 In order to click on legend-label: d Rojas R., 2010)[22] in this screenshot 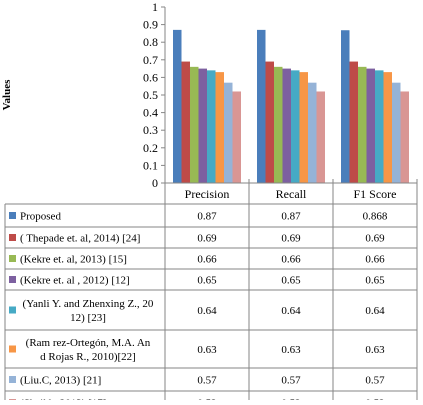, I will do `click(88, 357)`.